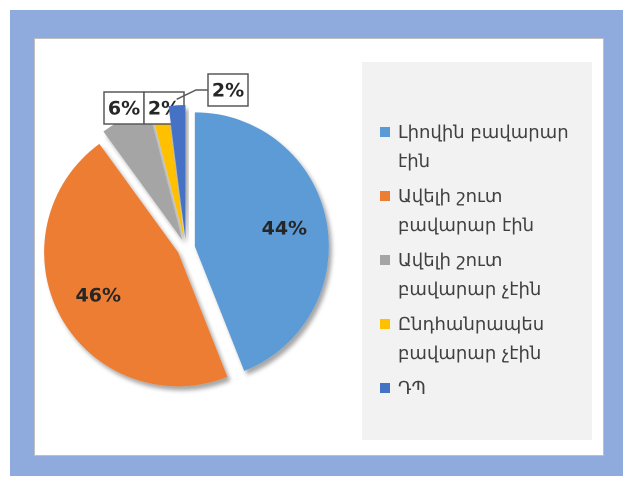 The height and width of the screenshot is (488, 635). What do you see at coordinates (471, 339) in the screenshot?
I see `legend-label: Ընդհանրապես բավարար չէին` at bounding box center [471, 339].